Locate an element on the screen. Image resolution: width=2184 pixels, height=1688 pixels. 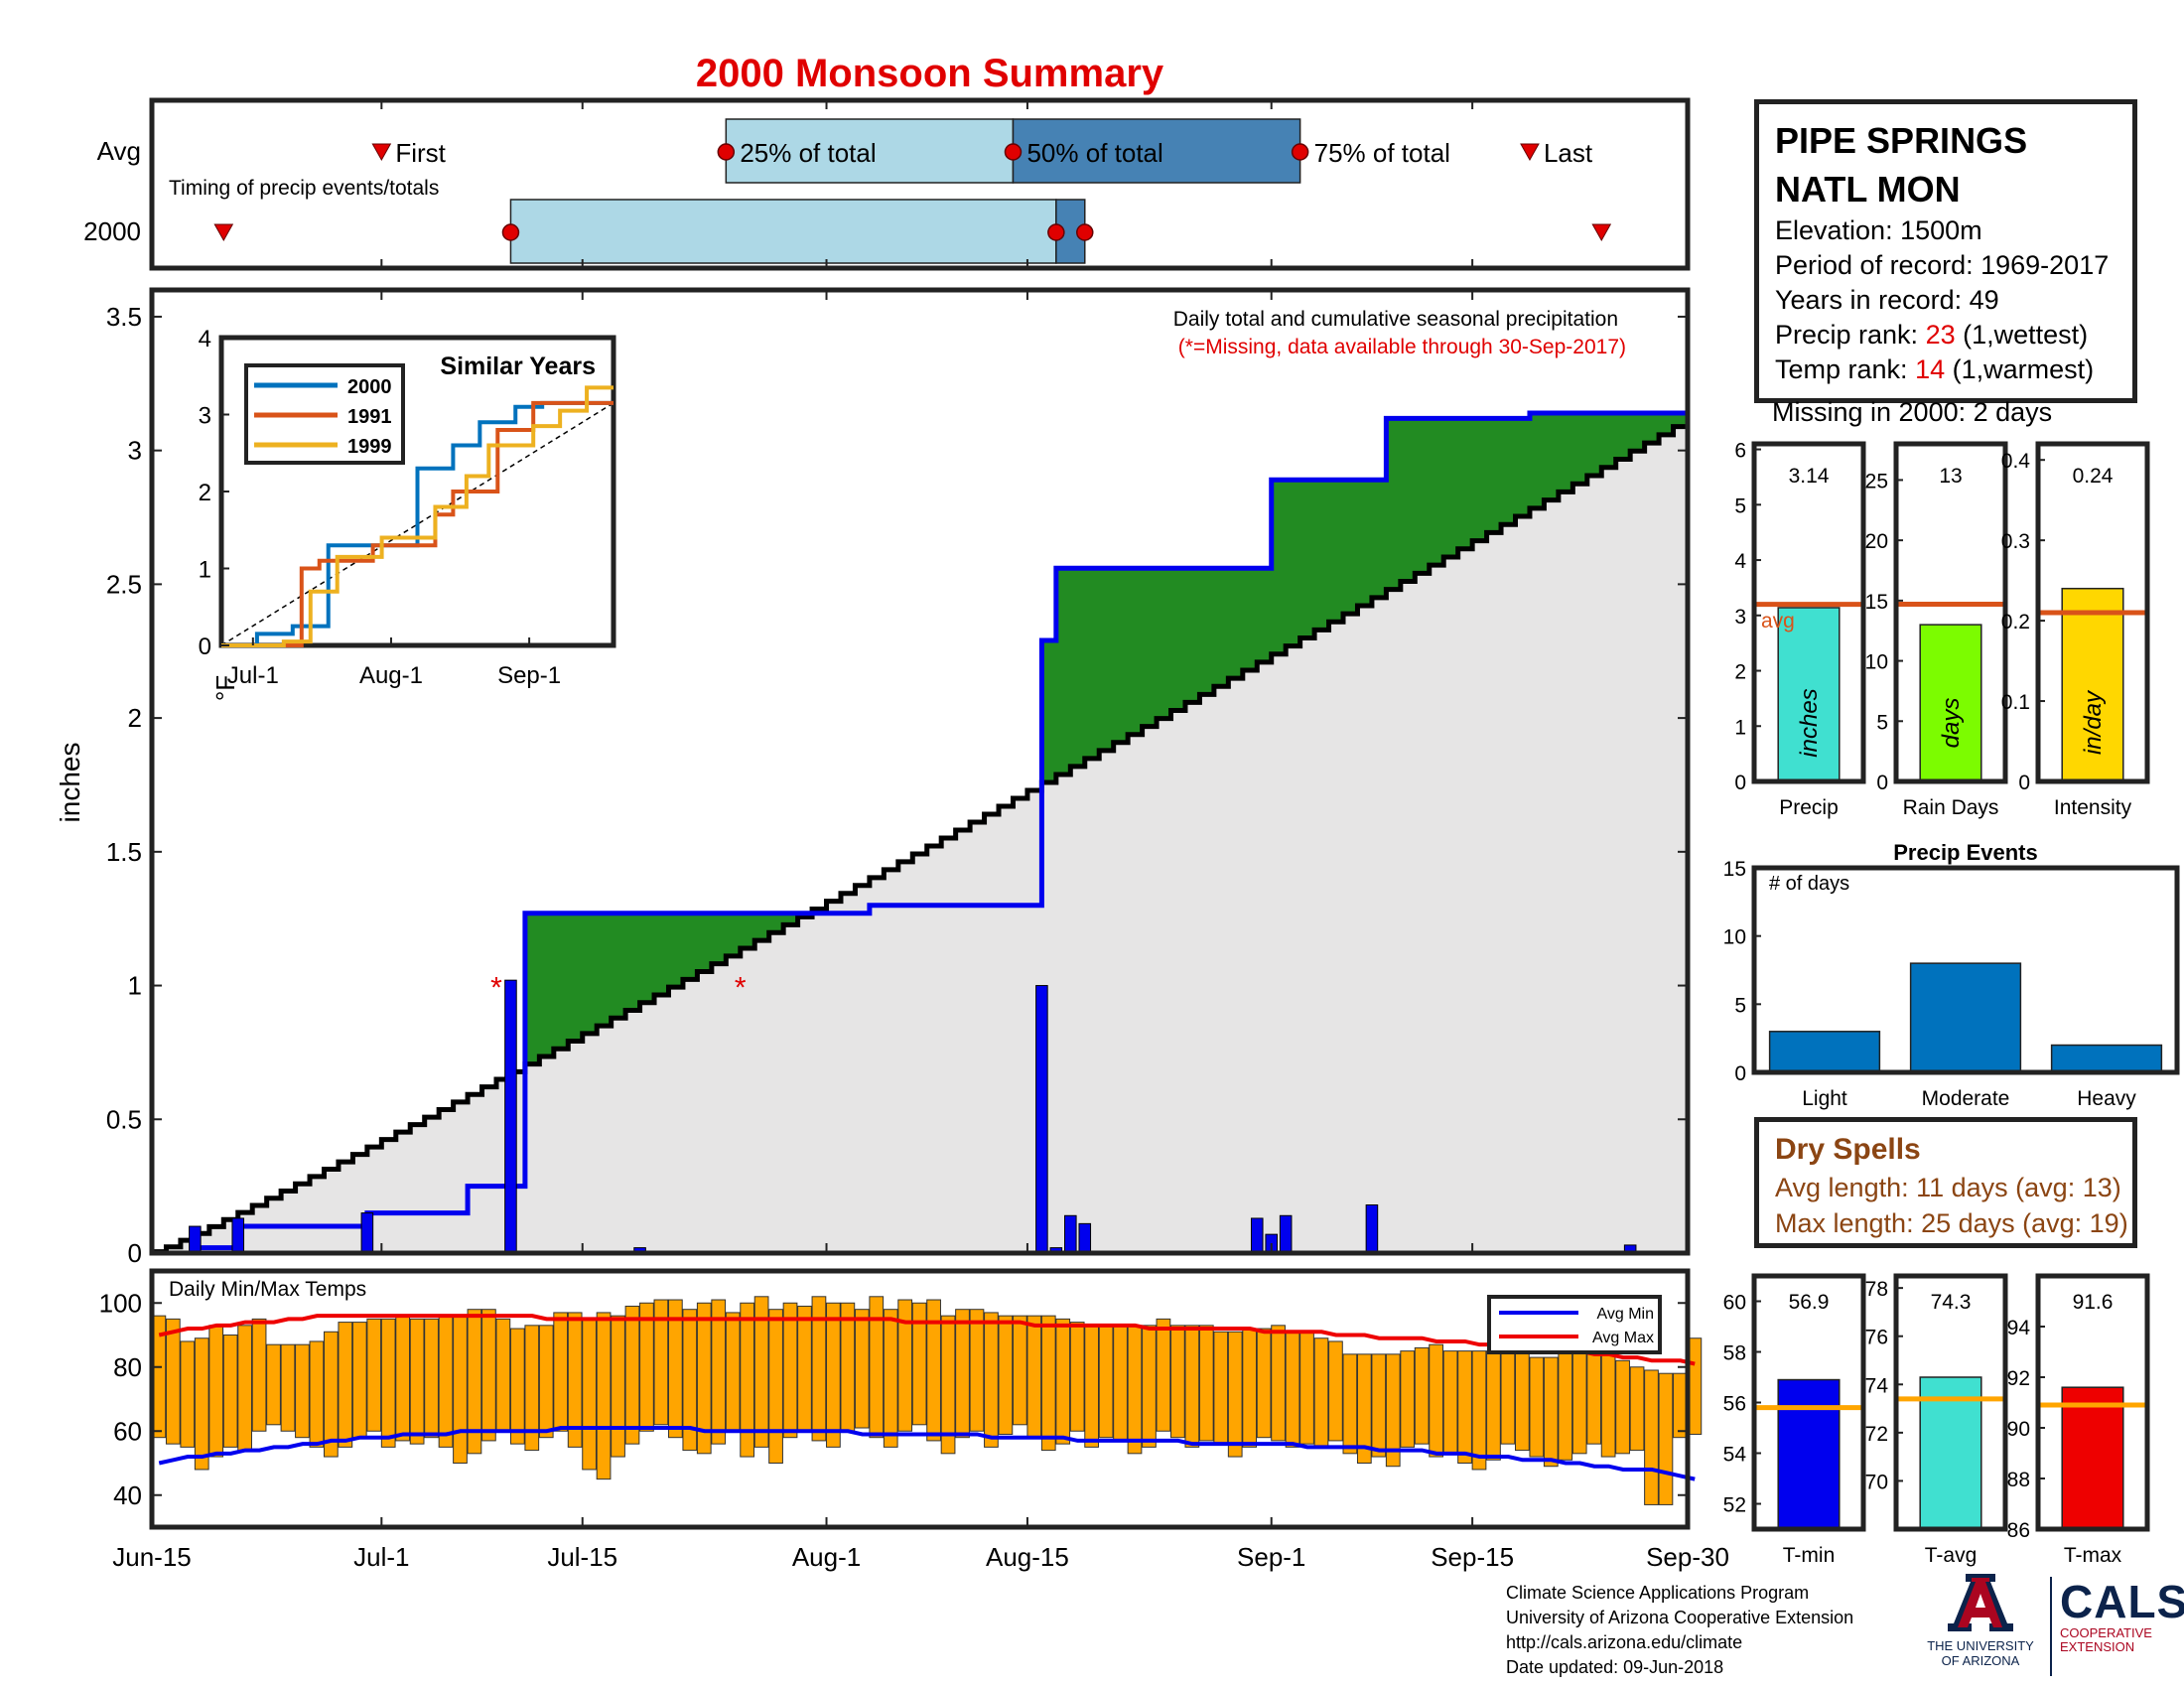
raindays-summary-tick-label: 0 is located at coordinates (1882, 783).